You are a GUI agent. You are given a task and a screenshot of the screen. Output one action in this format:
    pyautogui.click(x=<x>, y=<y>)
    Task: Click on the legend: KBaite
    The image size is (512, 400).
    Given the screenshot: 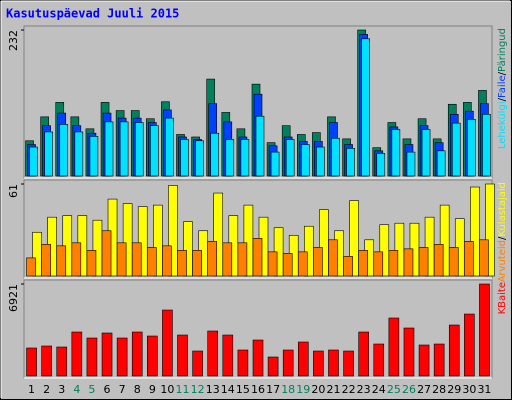 What is the action you would take?
    pyautogui.click(x=502, y=298)
    